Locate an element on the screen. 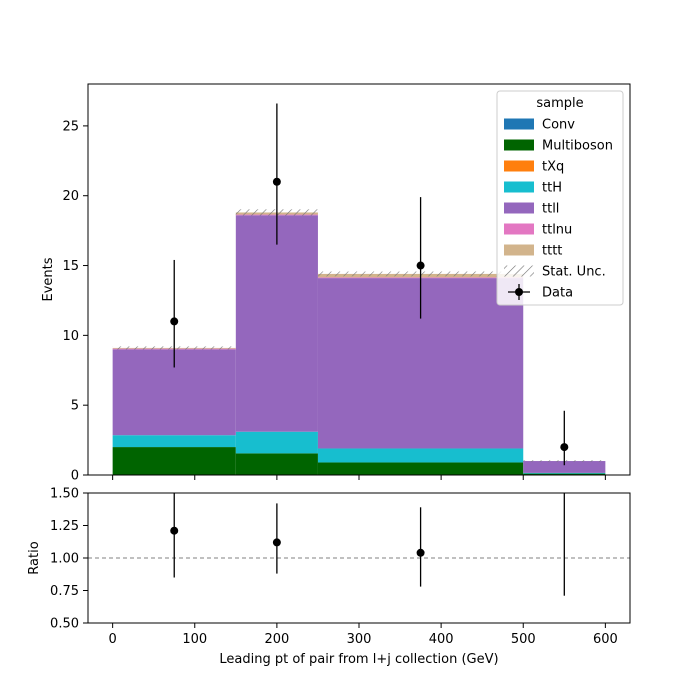 This screenshot has height=700, width=700. legend-data-marker is located at coordinates (519, 292).